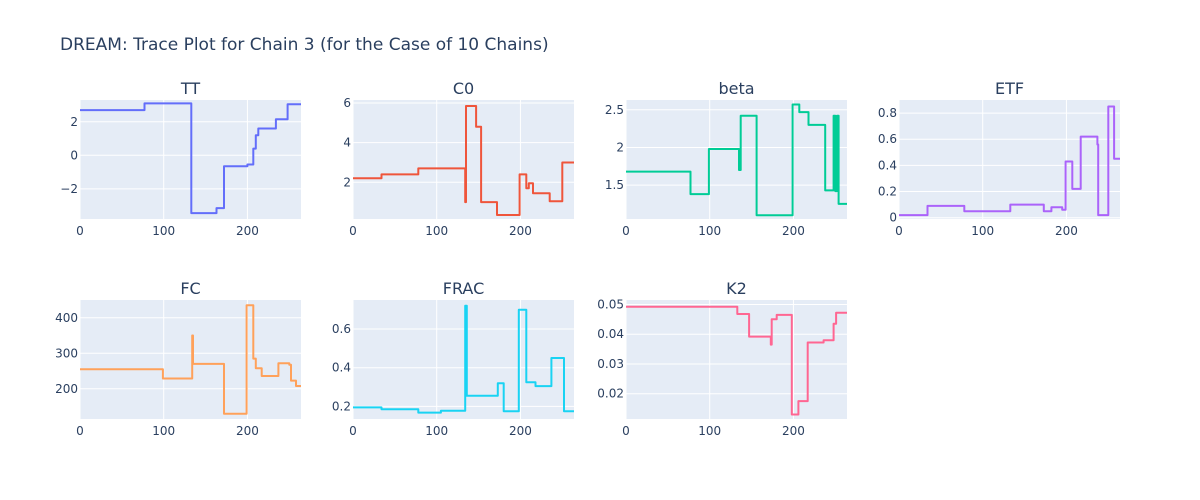  Describe the element at coordinates (614, 185) in the screenshot. I see `y-tick-label: 1.5` at that location.